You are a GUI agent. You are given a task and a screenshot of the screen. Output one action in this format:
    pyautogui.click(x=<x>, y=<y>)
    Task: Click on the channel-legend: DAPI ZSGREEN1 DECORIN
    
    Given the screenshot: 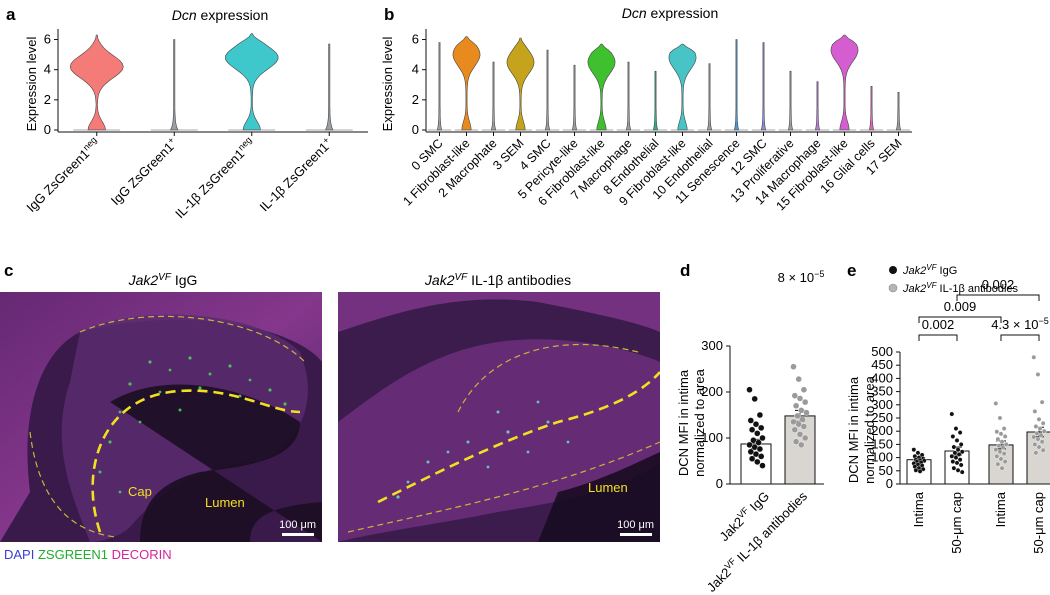 What is the action you would take?
    pyautogui.click(x=88, y=554)
    